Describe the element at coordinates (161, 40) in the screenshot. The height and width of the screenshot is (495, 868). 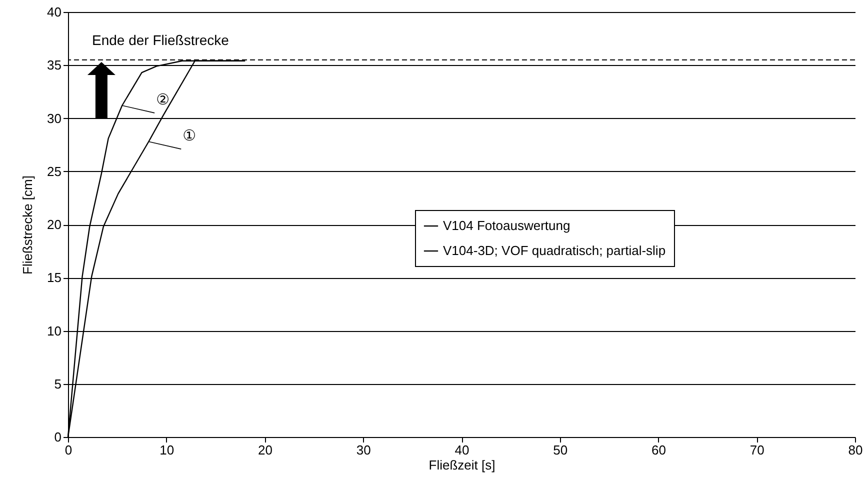
I see `ref-line-label: Ende der Fließstrecke` at that location.